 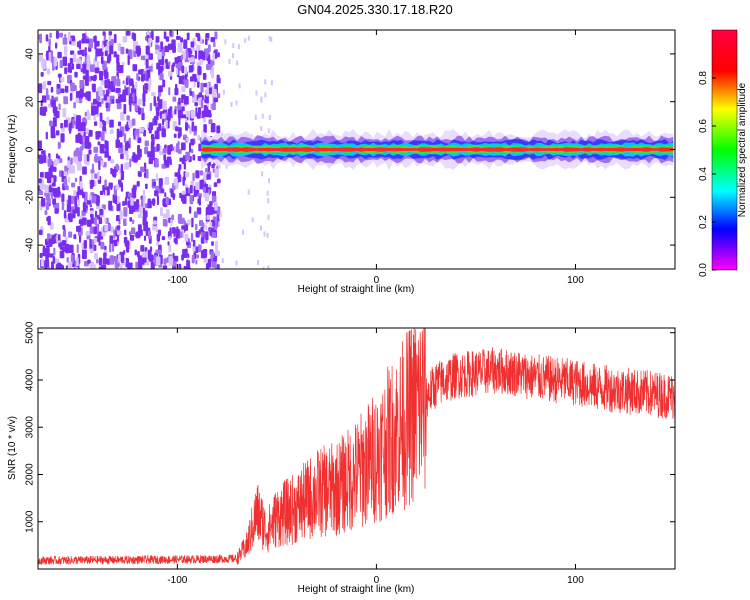 What do you see at coordinates (742, 149) in the screenshot?
I see `colorbar-label: Normalized spectral amplitude` at bounding box center [742, 149].